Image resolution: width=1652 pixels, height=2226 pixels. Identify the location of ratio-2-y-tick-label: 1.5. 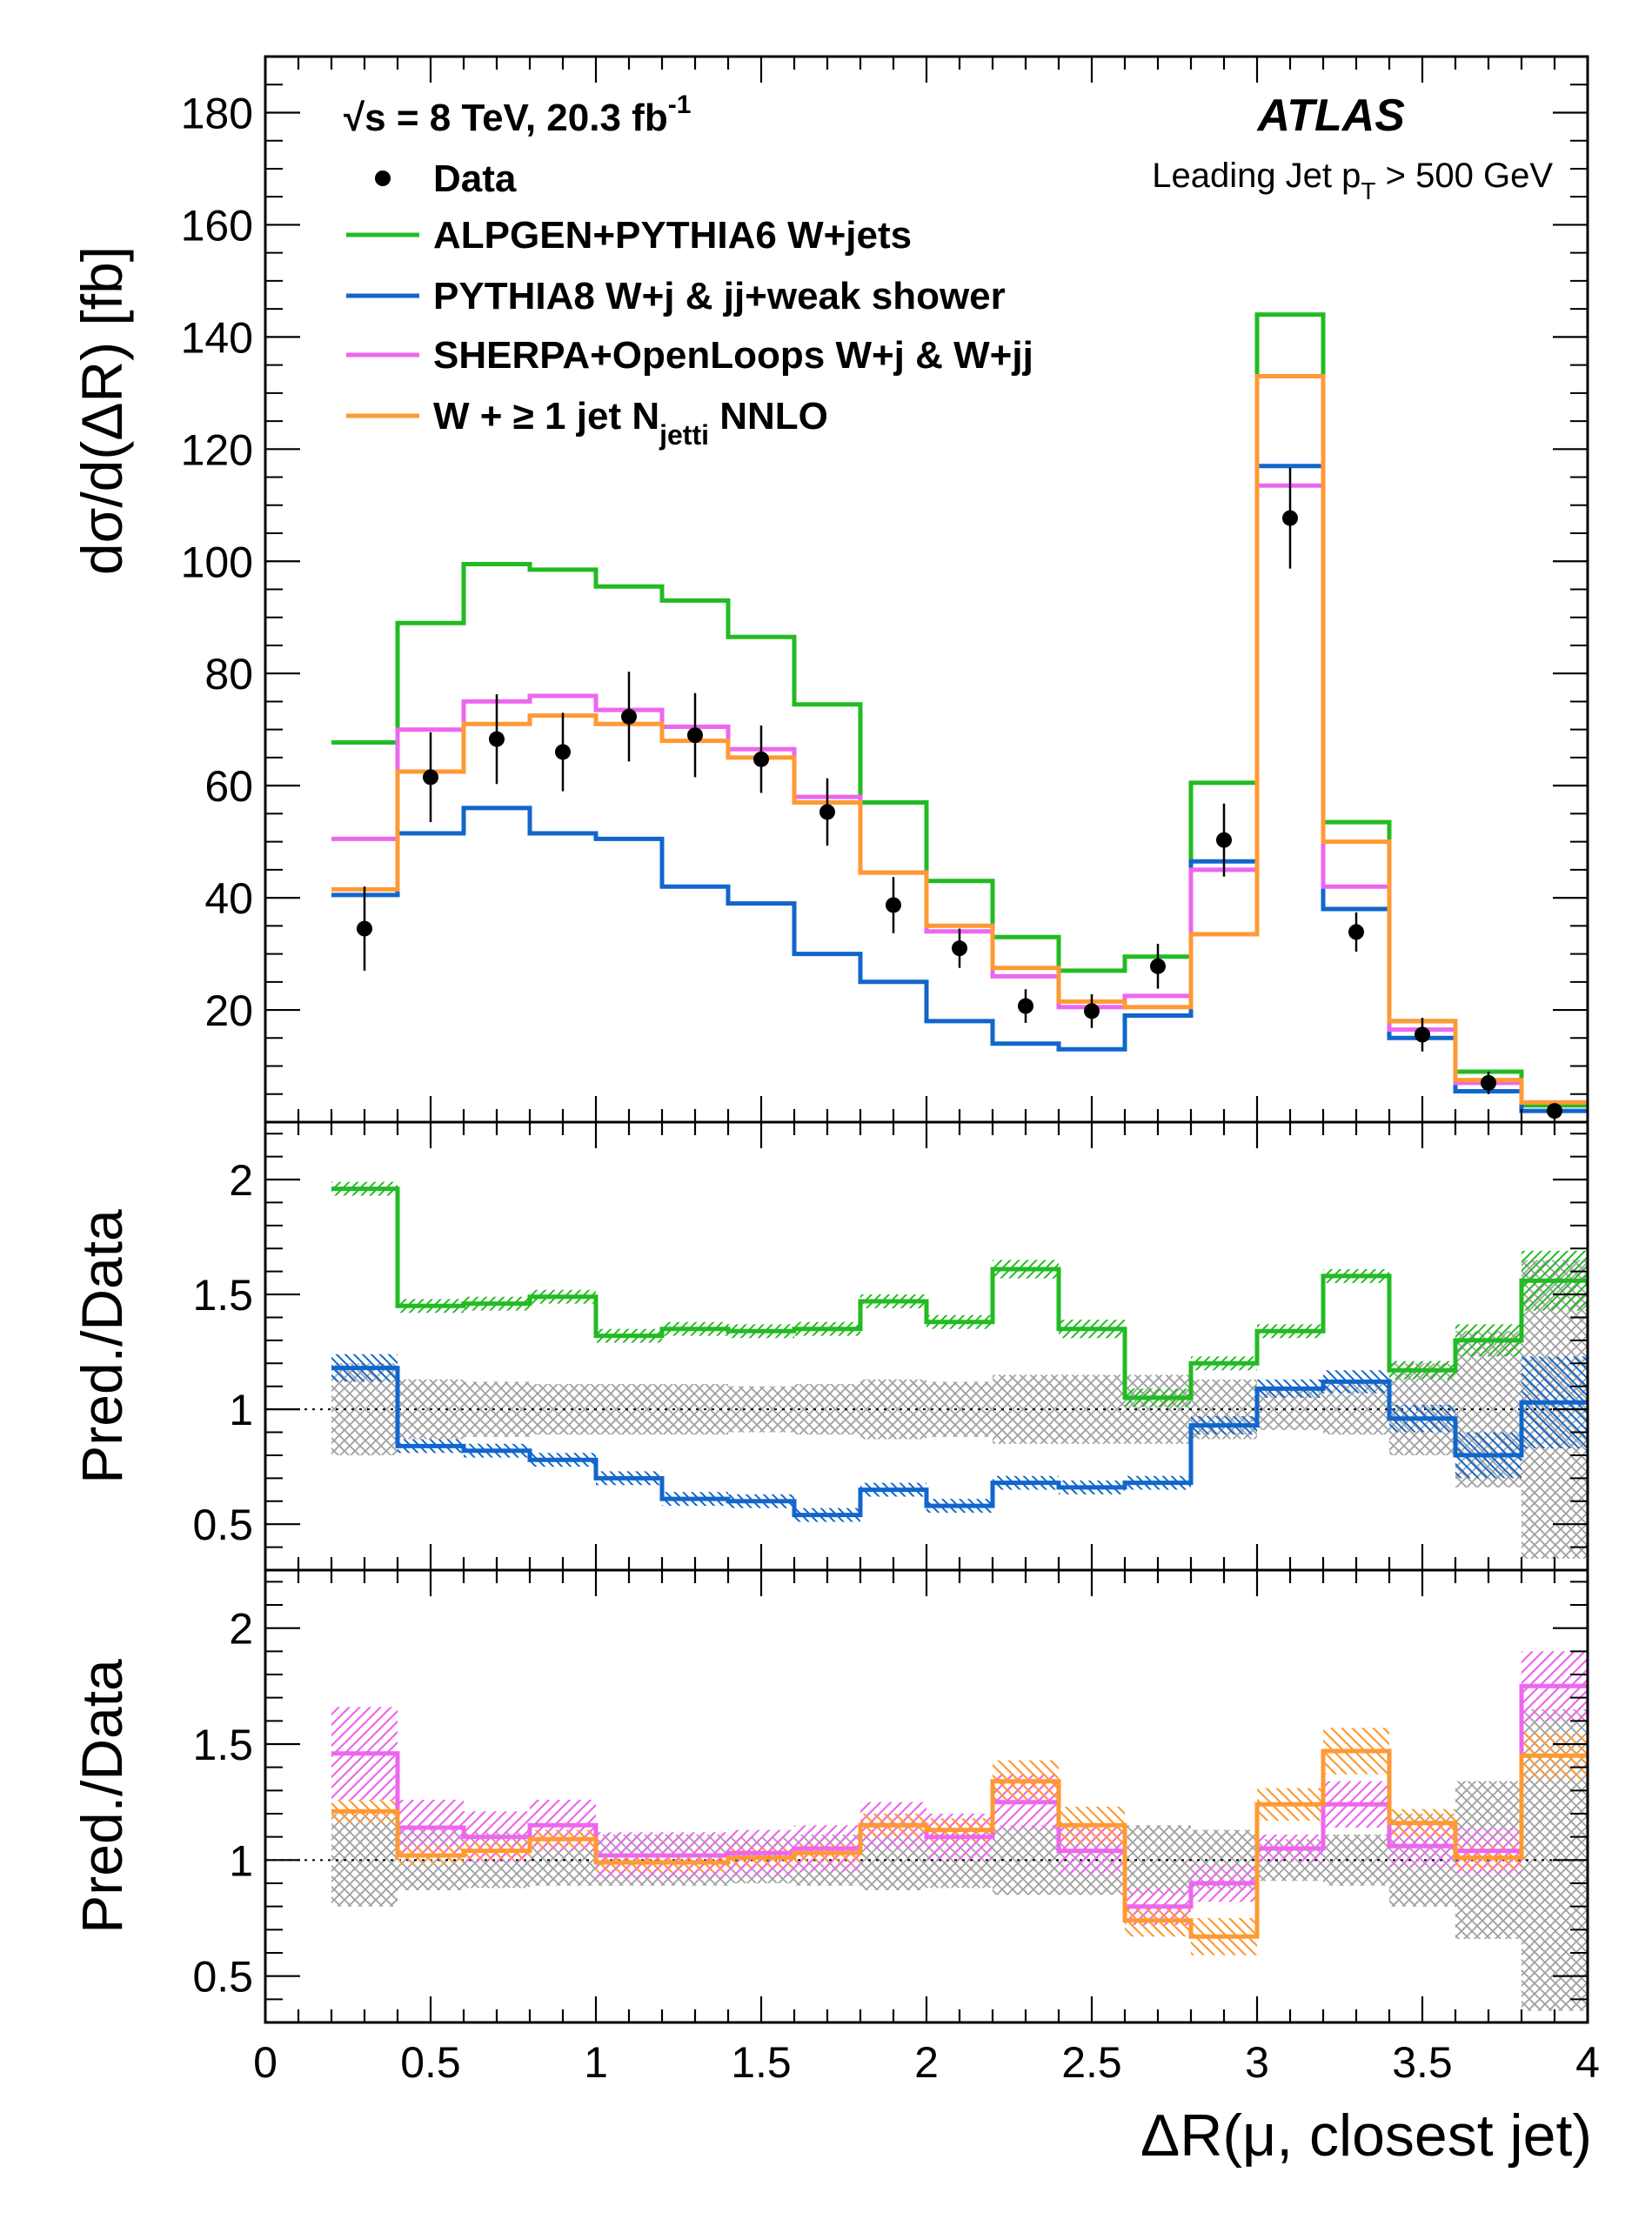
(222, 1745).